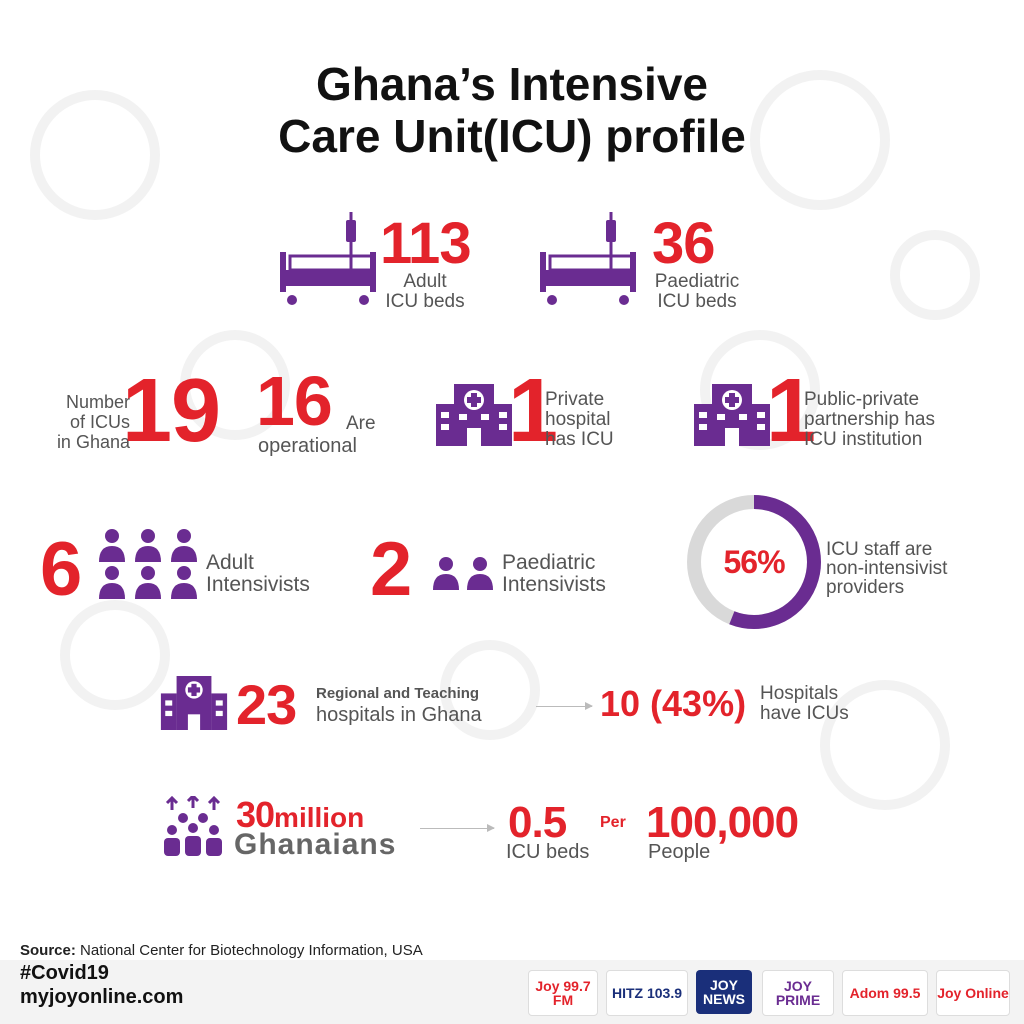 Image resolution: width=1024 pixels, height=1024 pixels. What do you see at coordinates (307, 446) in the screenshot?
I see `operational-label-2: operational` at bounding box center [307, 446].